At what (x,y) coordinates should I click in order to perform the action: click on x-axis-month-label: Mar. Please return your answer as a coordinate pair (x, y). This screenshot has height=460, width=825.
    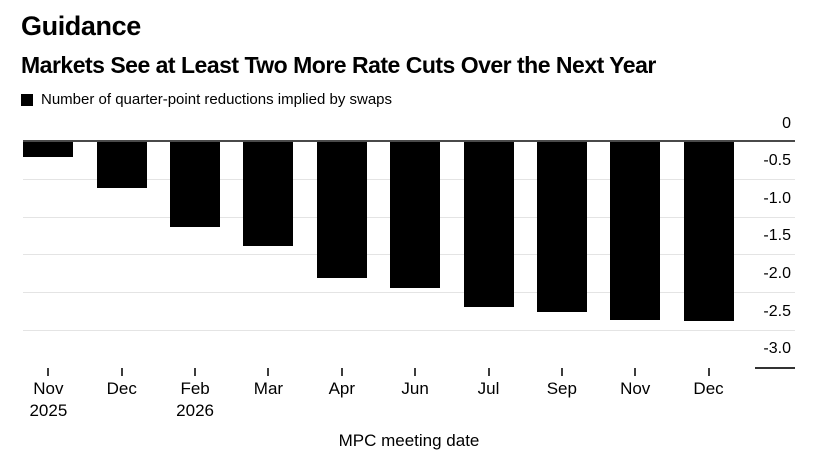
    Looking at the image, I should click on (268, 388).